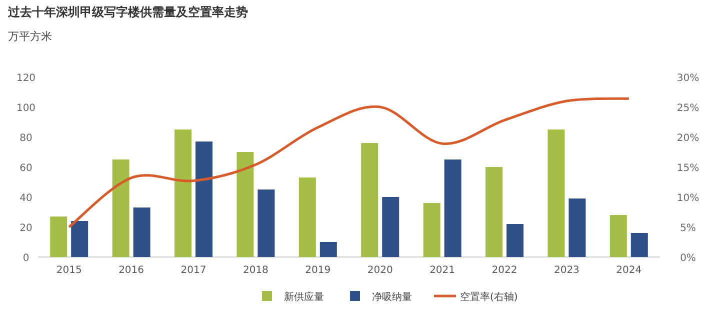 The width and height of the screenshot is (720, 326). What do you see at coordinates (688, 198) in the screenshot?
I see `y2-tick-label: 10%` at bounding box center [688, 198].